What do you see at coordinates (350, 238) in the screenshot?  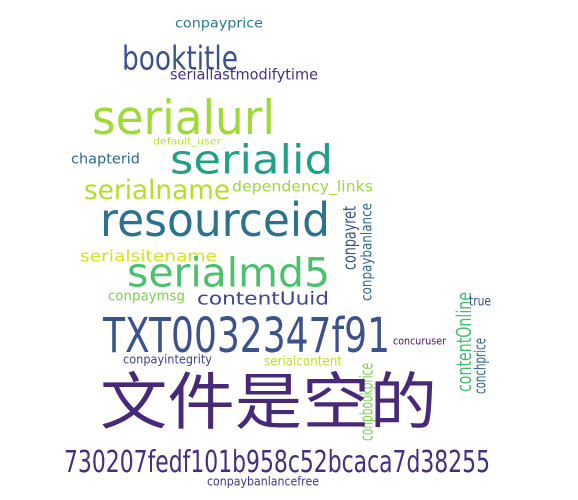 I see `word-conpayret: conpayret` at bounding box center [350, 238].